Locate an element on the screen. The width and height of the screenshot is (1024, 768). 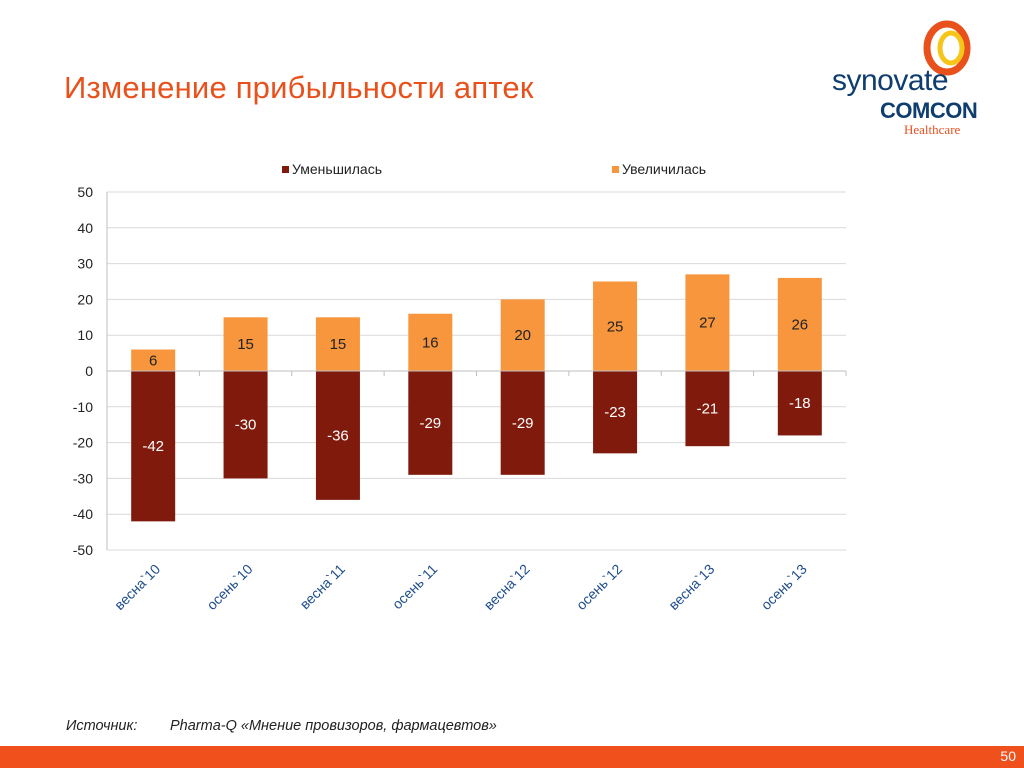
data-label-increased: 27 is located at coordinates (707, 323).